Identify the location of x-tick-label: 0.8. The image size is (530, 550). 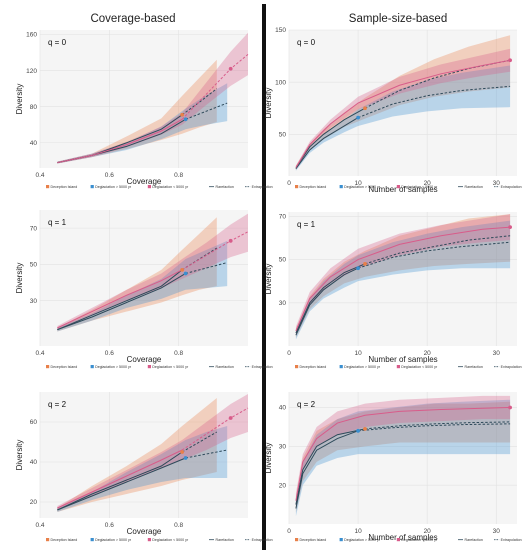
(178, 353).